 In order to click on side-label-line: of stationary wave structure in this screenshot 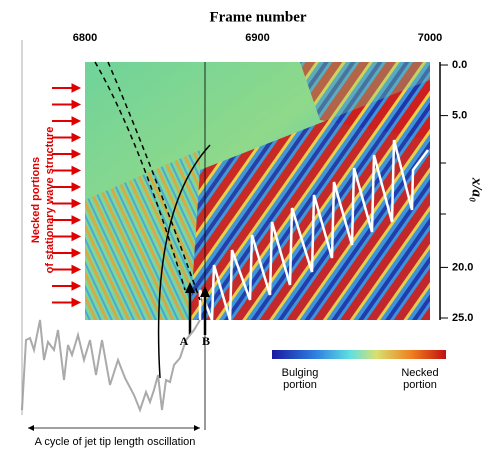, I will do `click(50, 200)`.